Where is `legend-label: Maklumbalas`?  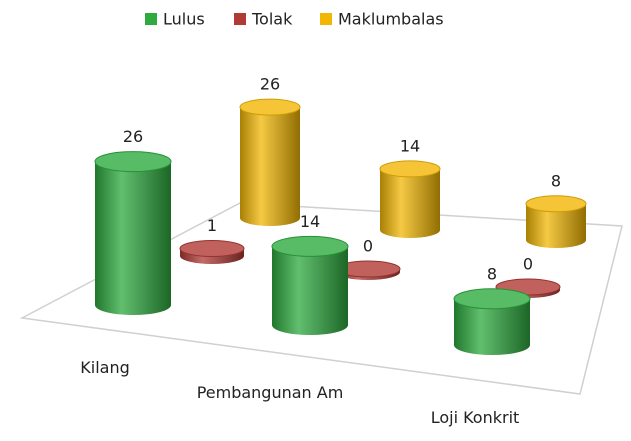 legend-label: Maklumbalas is located at coordinates (391, 19).